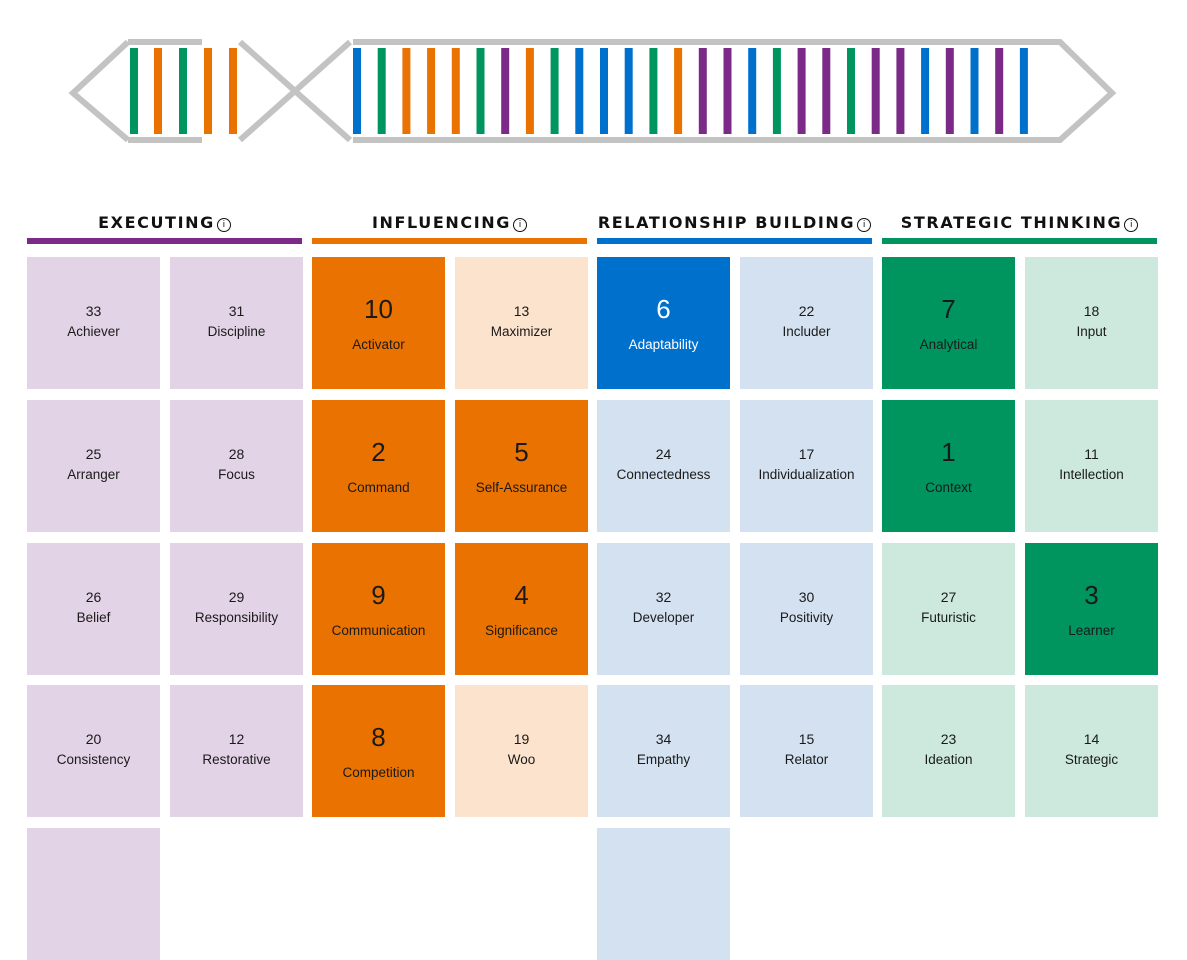 Image resolution: width=1187 pixels, height=960 pixels. I want to click on strength-tile: 15 Relator, so click(806, 751).